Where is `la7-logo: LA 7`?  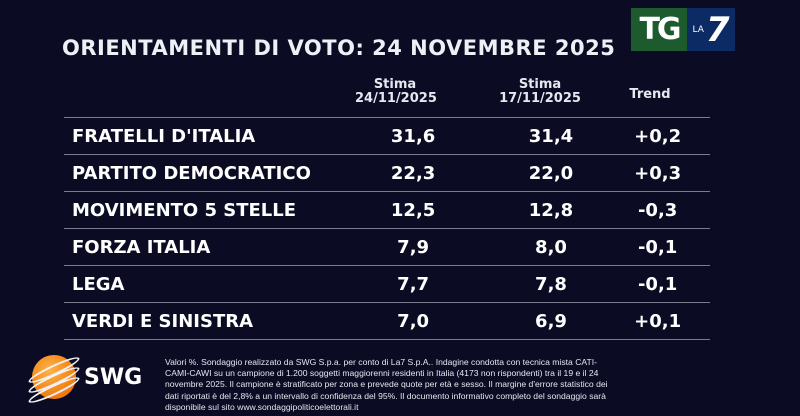 la7-logo: LA 7 is located at coordinates (711, 29).